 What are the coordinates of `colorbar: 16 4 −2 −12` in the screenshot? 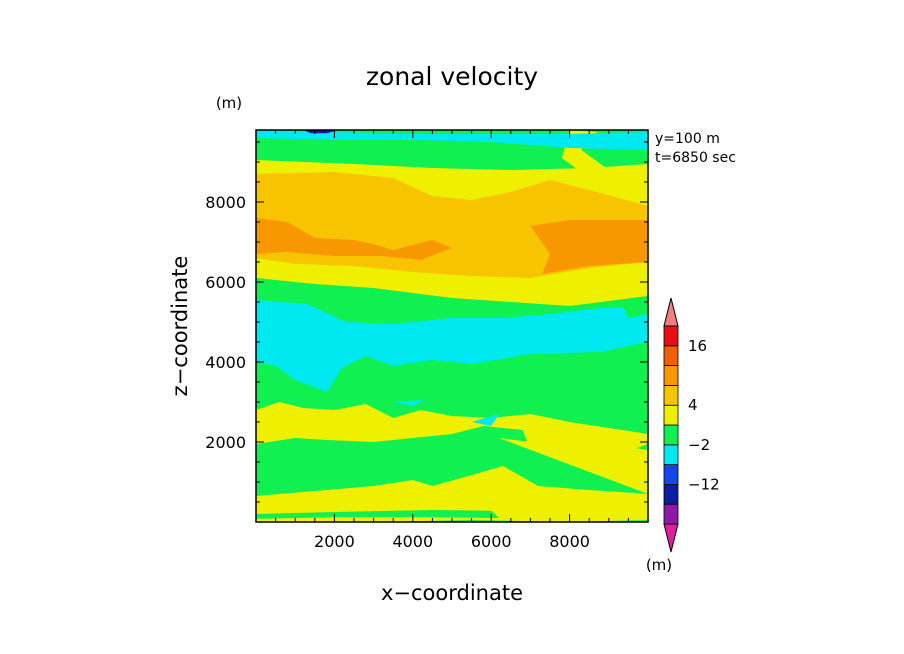 It's located at (691, 425).